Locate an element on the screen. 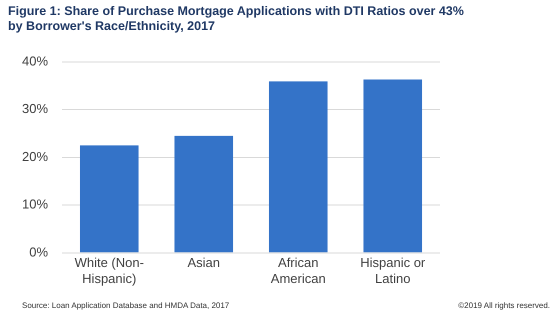 The image size is (560, 322). y-tick-label: 0% is located at coordinates (38, 252).